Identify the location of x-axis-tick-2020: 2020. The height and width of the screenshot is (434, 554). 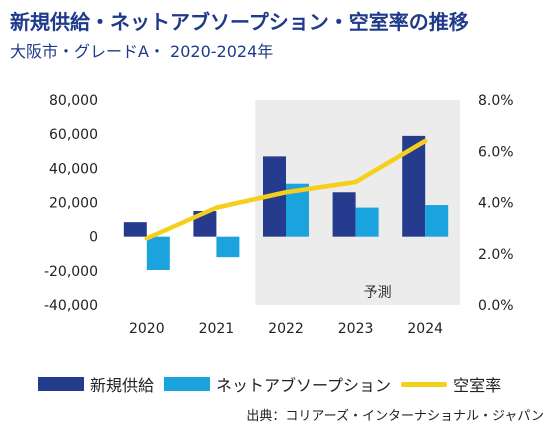
(147, 329).